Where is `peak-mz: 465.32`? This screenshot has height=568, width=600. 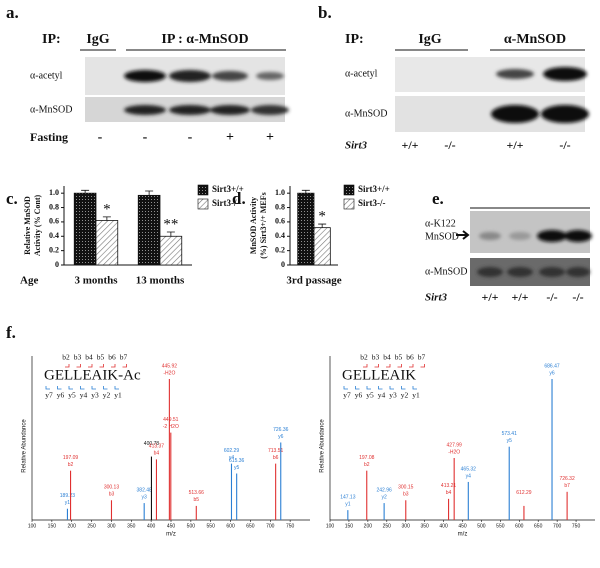
peak-mz: 465.32 is located at coordinates (469, 469).